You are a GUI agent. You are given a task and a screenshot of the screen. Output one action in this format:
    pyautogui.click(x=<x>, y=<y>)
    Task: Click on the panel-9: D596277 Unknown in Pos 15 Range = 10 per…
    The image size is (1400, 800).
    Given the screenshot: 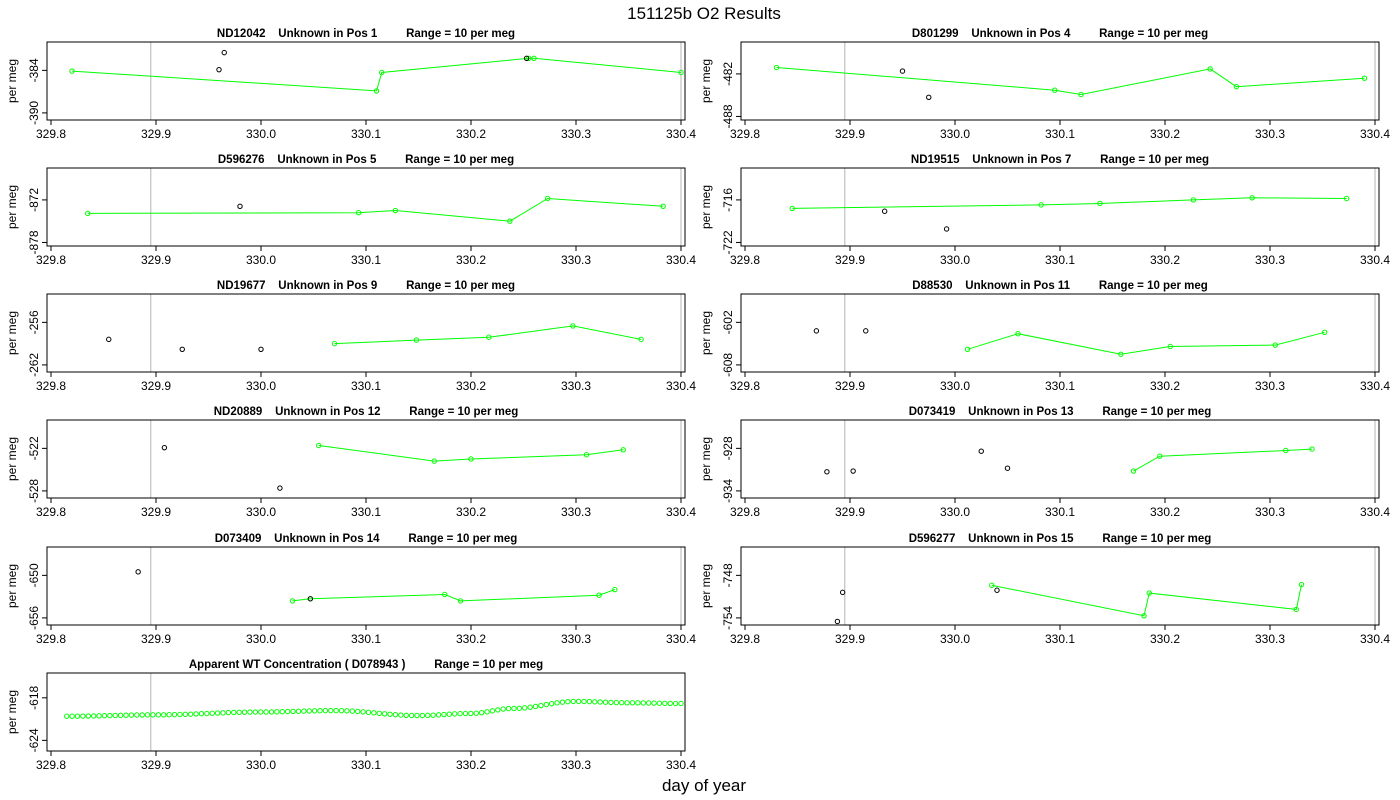 What is the action you would take?
    pyautogui.click(x=1044, y=589)
    